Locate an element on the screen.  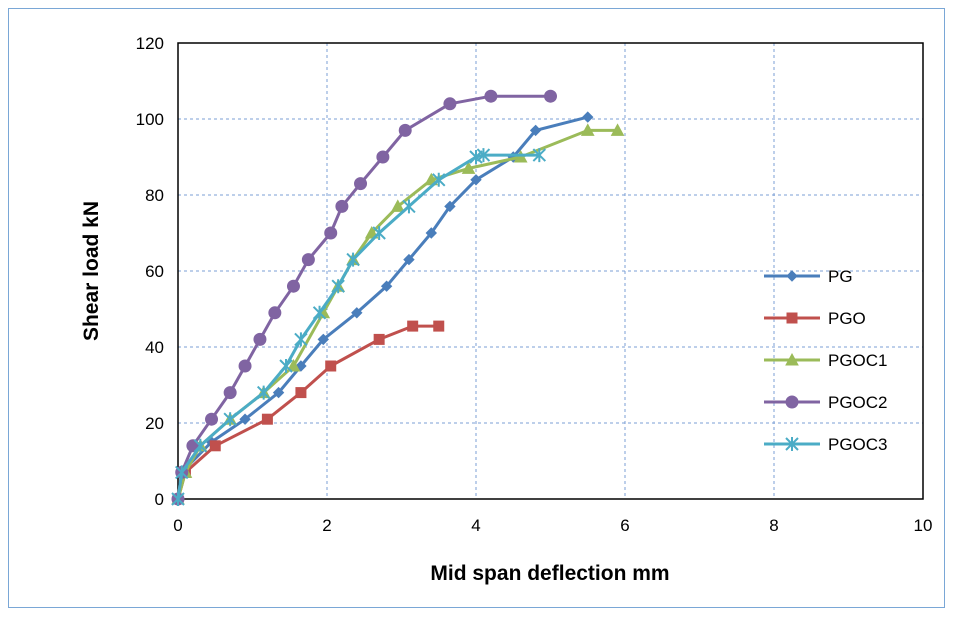
y-tick-label: 120 is located at coordinates (150, 43).